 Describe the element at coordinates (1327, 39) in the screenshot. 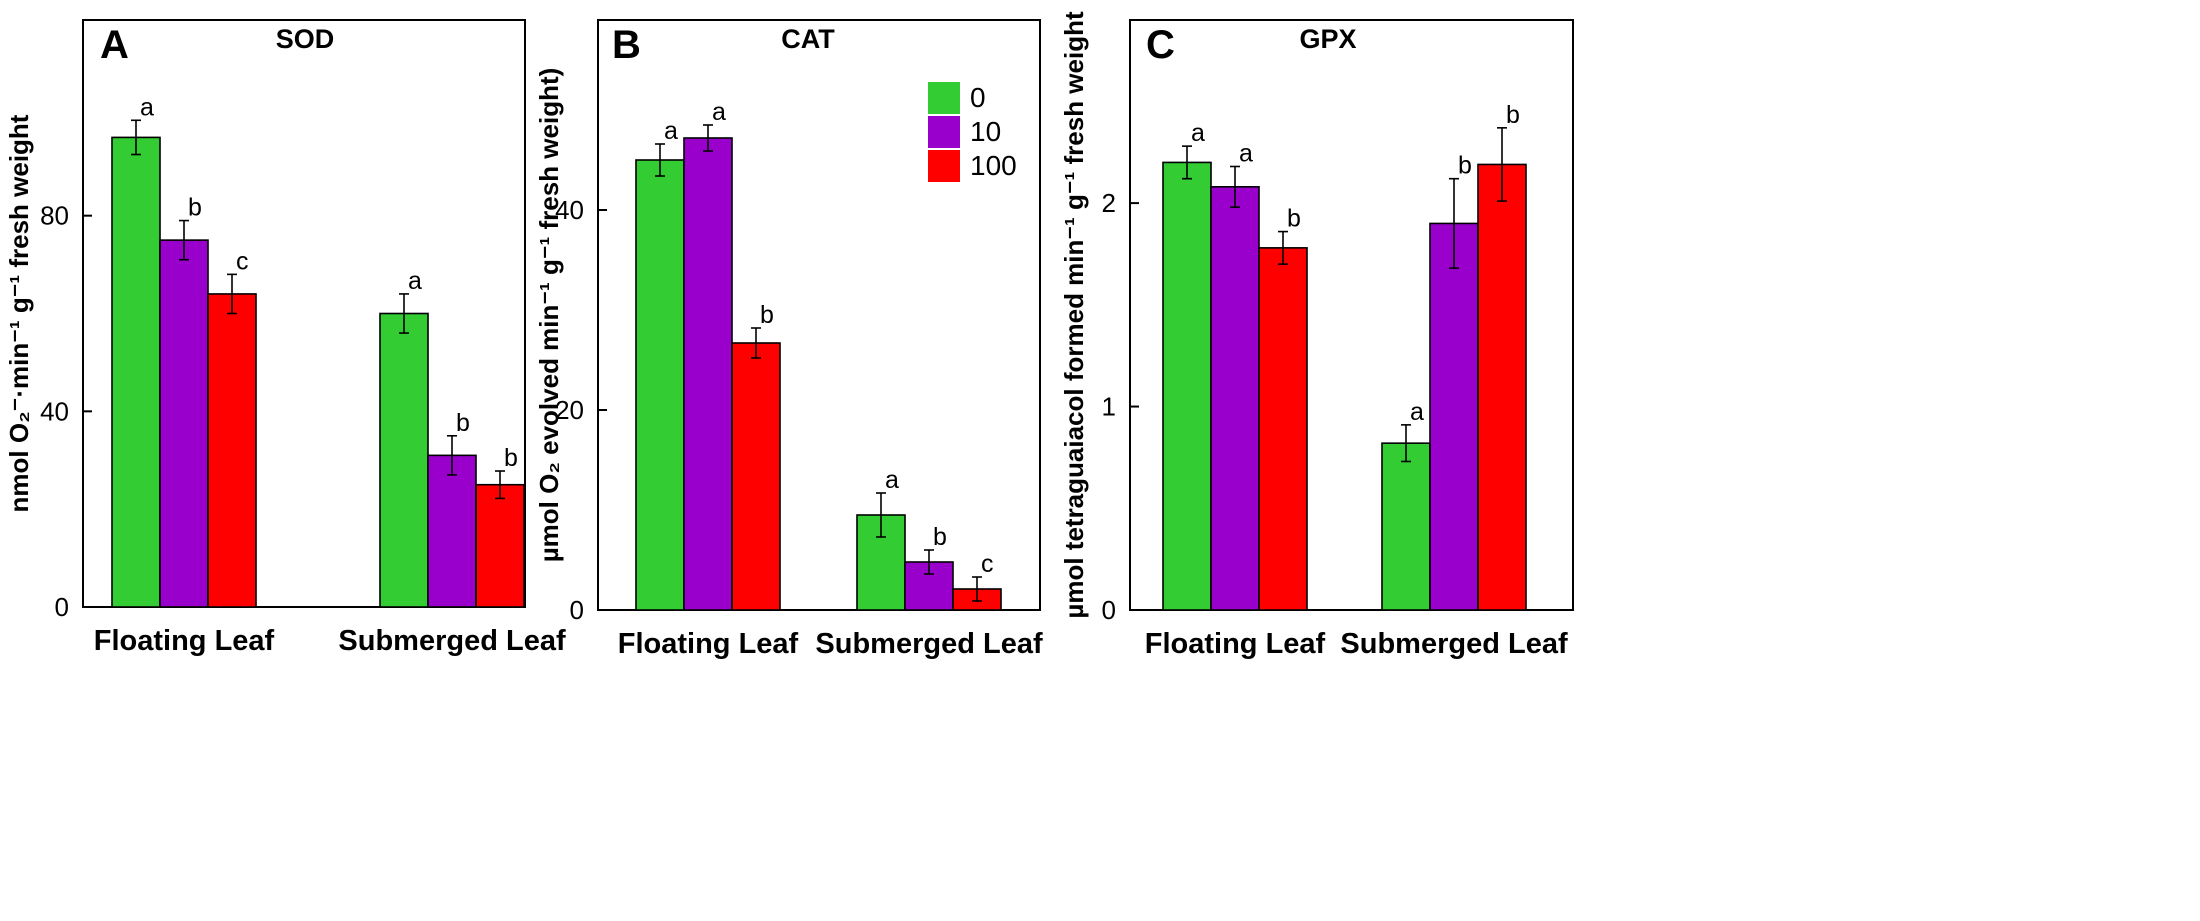

I see `panel-title: GPX` at that location.